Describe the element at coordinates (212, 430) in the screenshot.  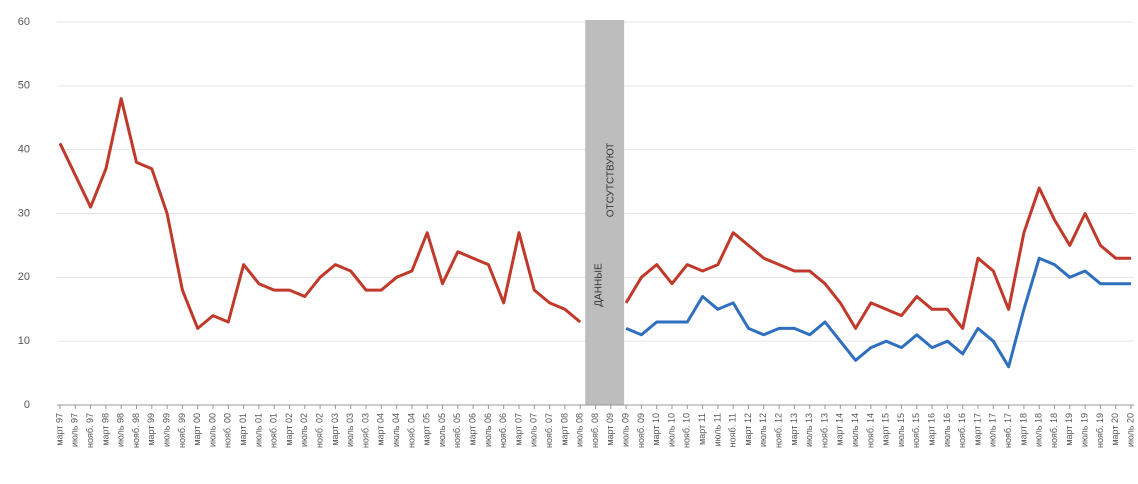
I see `x-tick-label: июль 00` at that location.